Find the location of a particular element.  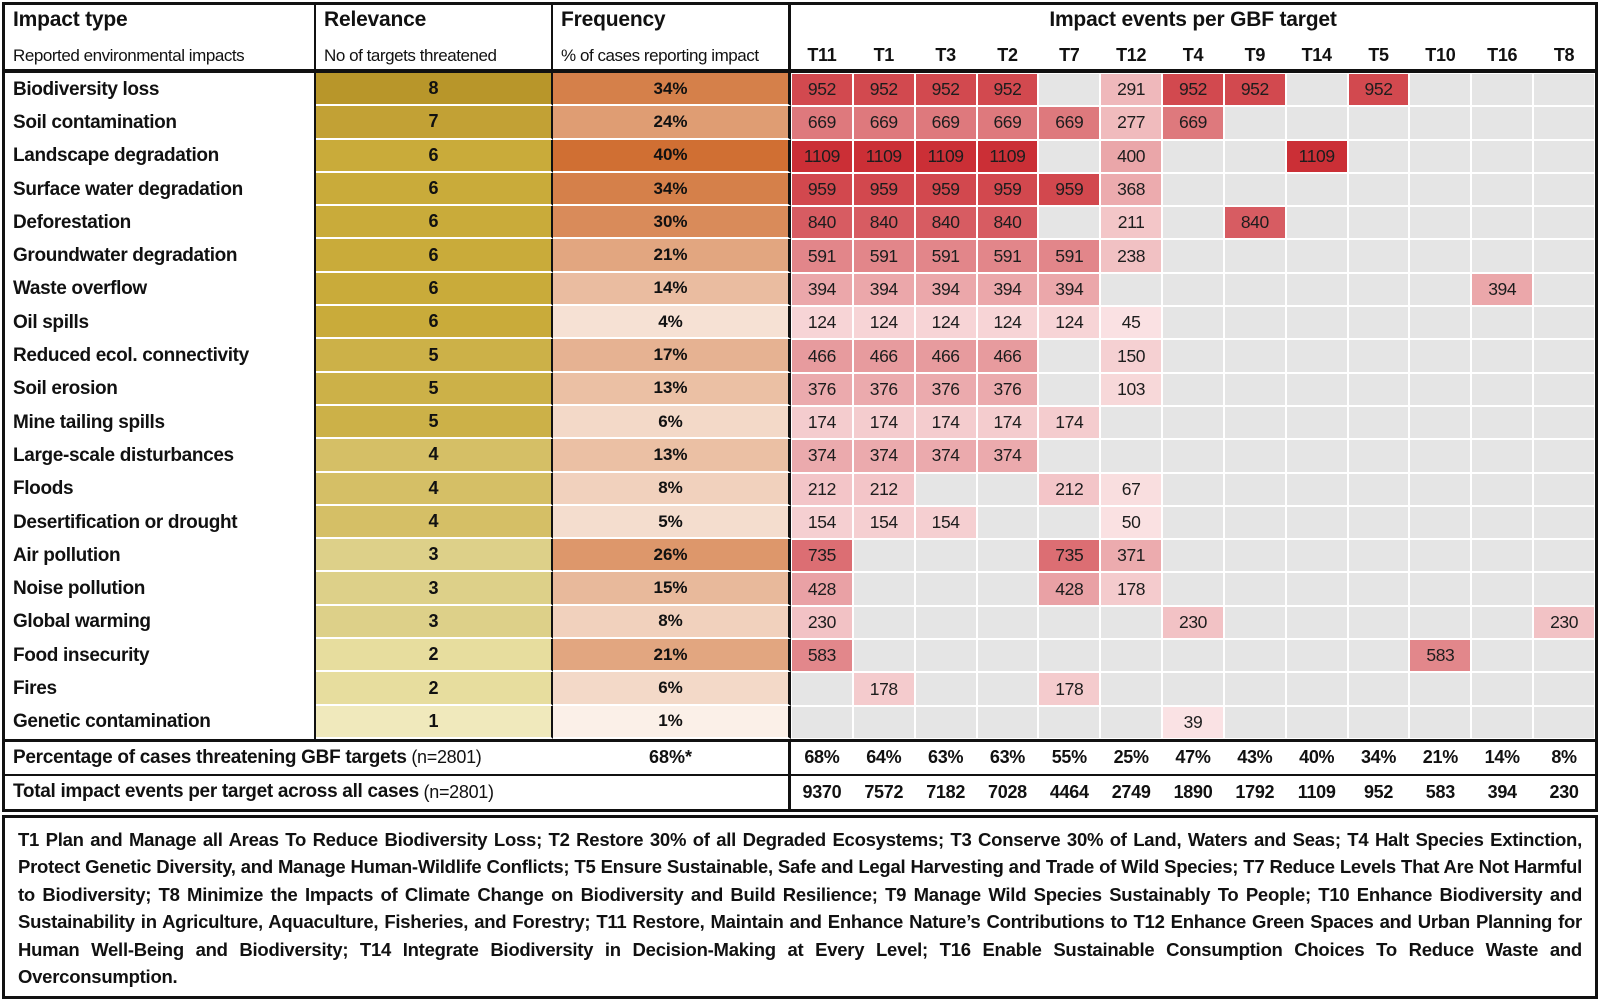

total-cell: 4464 is located at coordinates (1069, 791).